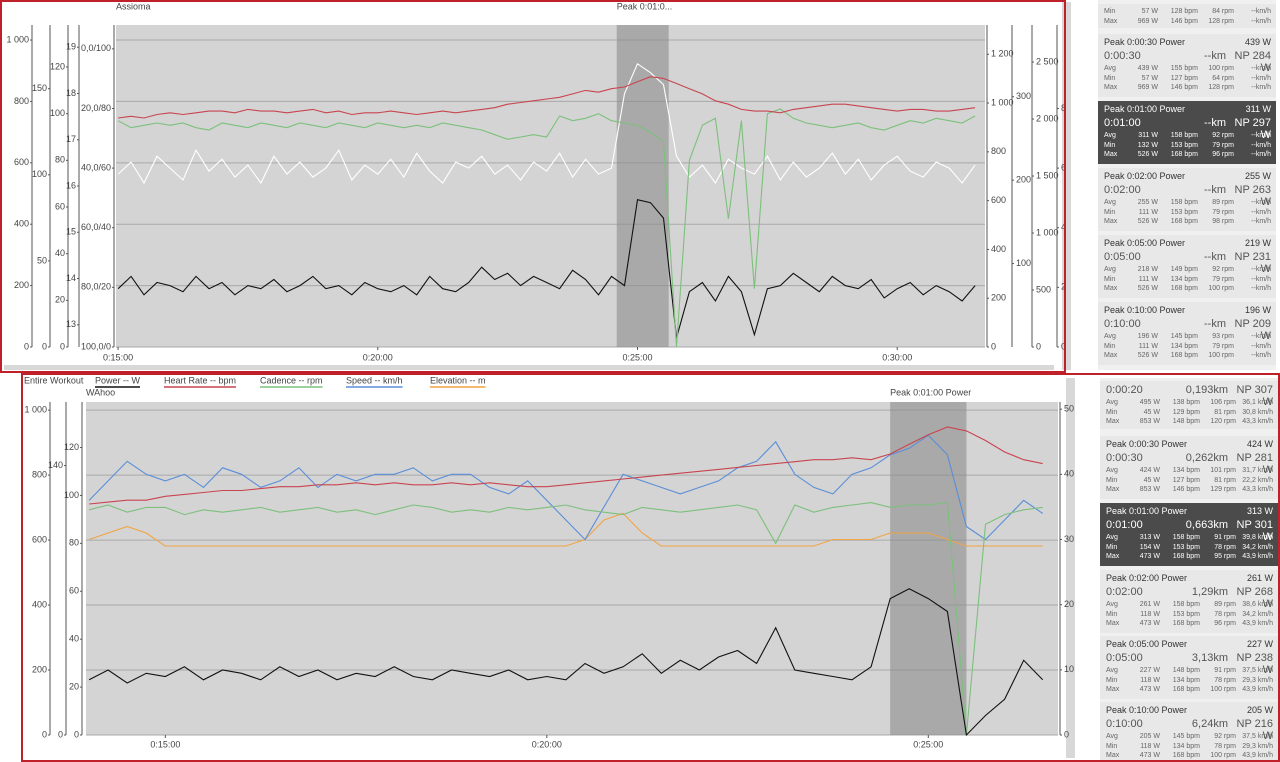 The image size is (1280, 762). What do you see at coordinates (1148, 135) in the screenshot?
I see `stat-cell: 311 W` at bounding box center [1148, 135].